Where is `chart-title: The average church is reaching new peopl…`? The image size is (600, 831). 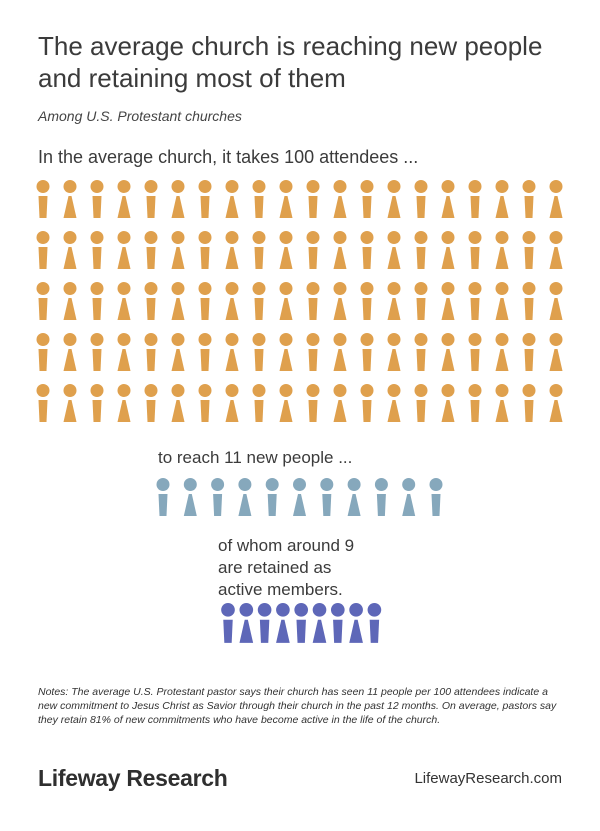
chart-title: The average church is reaching new peopl… is located at coordinates (290, 62).